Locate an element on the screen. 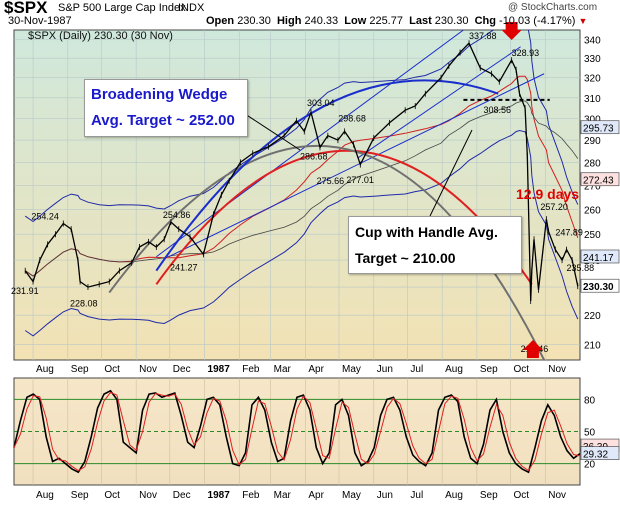  chart-legend: $SPX (Daily) 230.30 (30 Nov) is located at coordinates (100, 36).